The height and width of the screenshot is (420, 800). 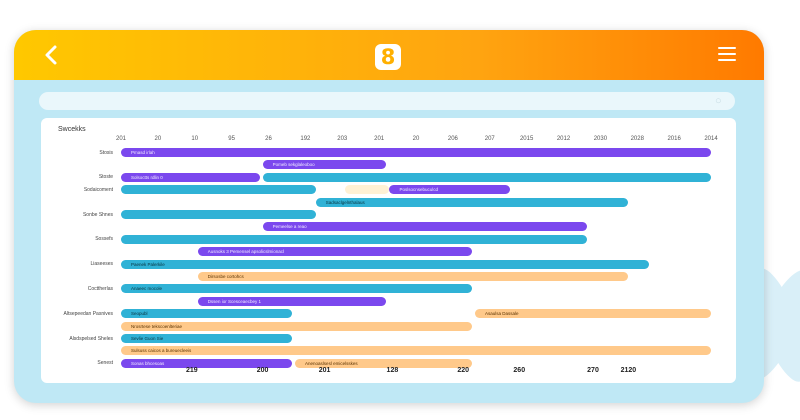 What do you see at coordinates (472, 202) in the screenshot?
I see `schedule-bar: Sadsaclgelnthalaus` at bounding box center [472, 202].